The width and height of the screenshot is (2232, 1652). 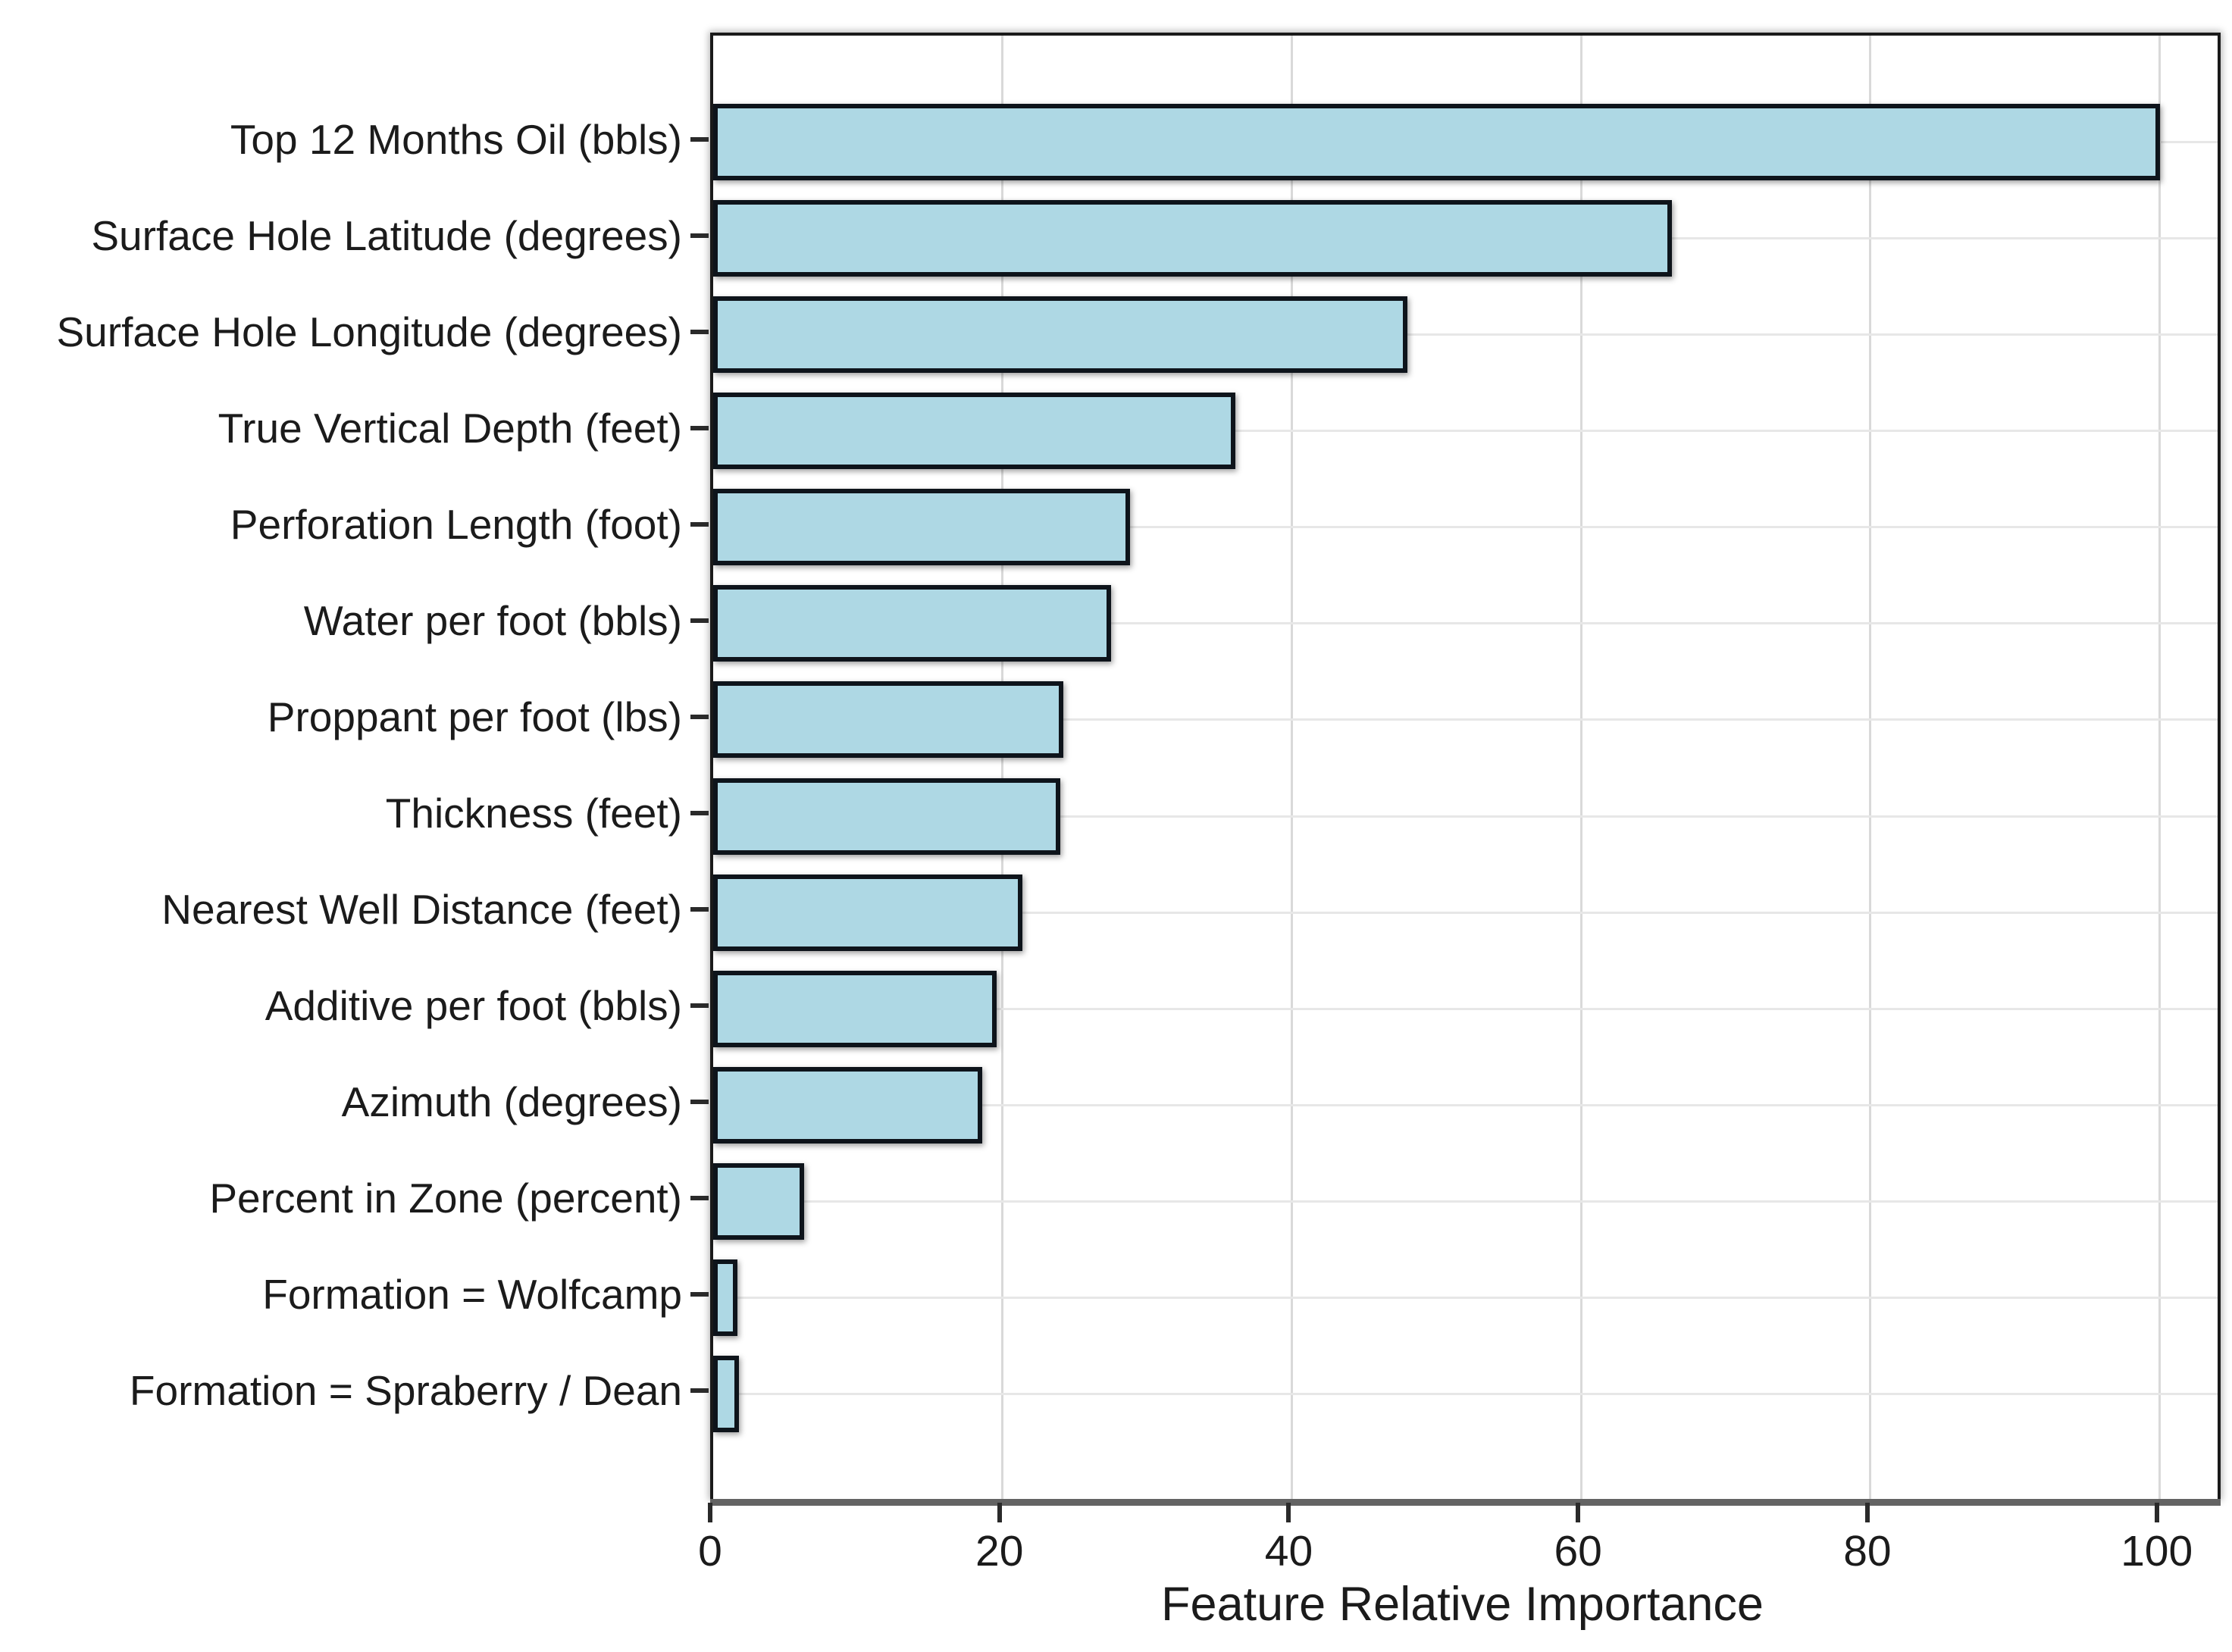 I want to click on category-label: Proppant per foot (lbs), so click(x=475, y=716).